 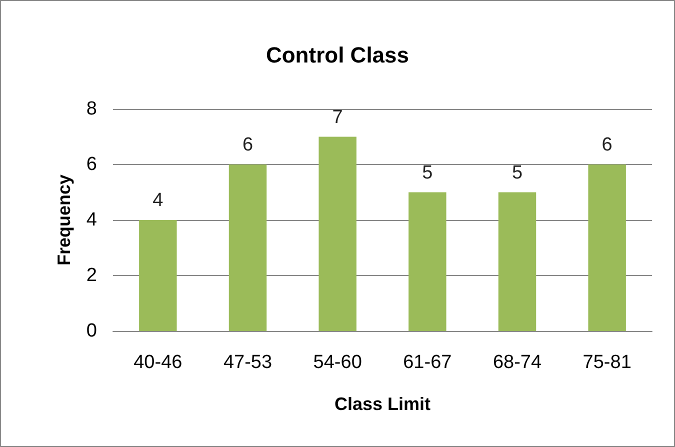 What do you see at coordinates (91, 164) in the screenshot?
I see `y-tick-label: 6` at bounding box center [91, 164].